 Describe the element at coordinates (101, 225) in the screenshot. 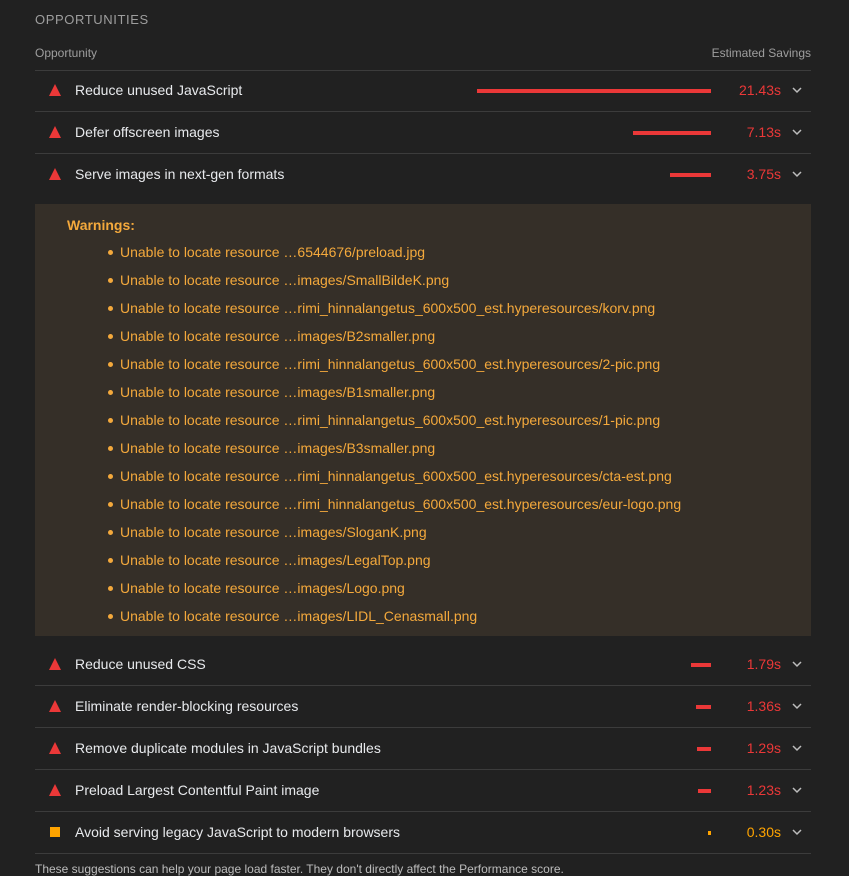

I see `warnings-title: Warnings:` at that location.